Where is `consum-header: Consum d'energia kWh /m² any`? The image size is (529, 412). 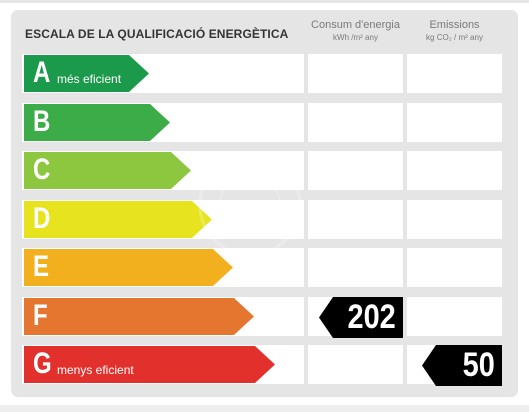 consum-header: Consum d'energia kWh /m² any is located at coordinates (355, 31).